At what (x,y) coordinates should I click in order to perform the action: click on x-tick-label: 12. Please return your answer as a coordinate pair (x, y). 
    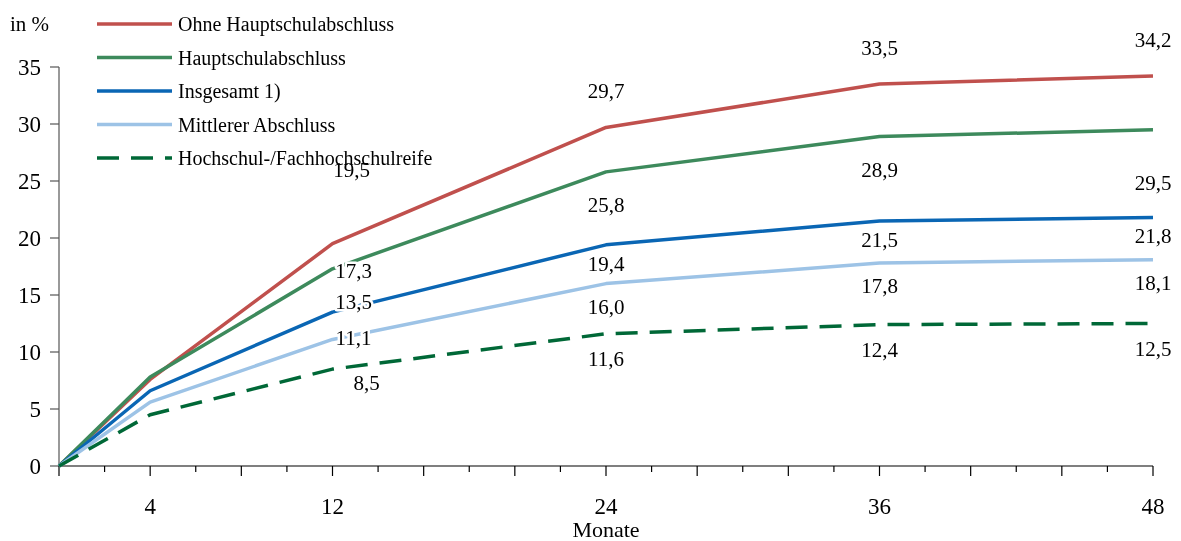
    Looking at the image, I should click on (332, 506).